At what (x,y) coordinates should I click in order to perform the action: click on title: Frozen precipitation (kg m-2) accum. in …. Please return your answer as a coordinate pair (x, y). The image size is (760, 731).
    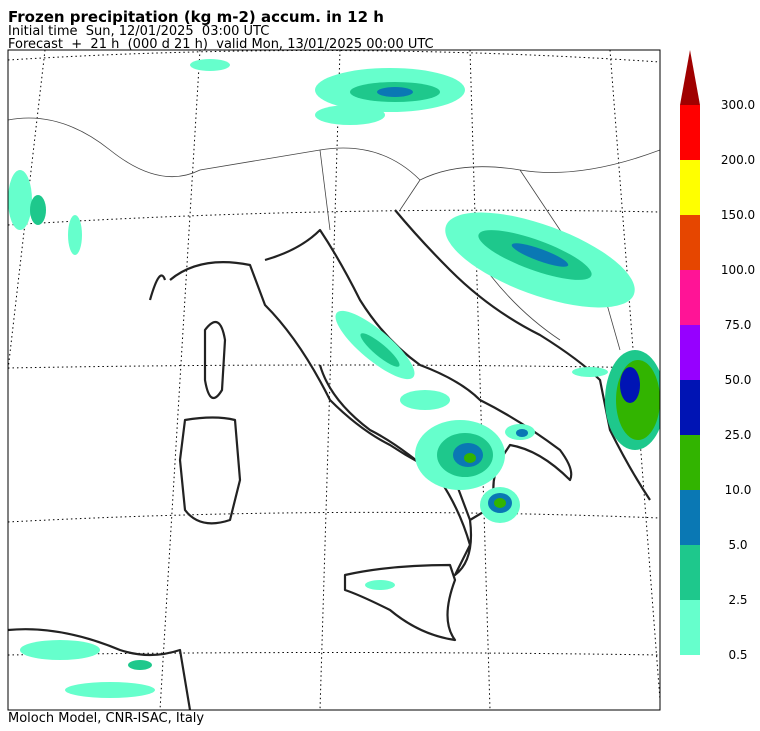
    Looking at the image, I should click on (196, 17).